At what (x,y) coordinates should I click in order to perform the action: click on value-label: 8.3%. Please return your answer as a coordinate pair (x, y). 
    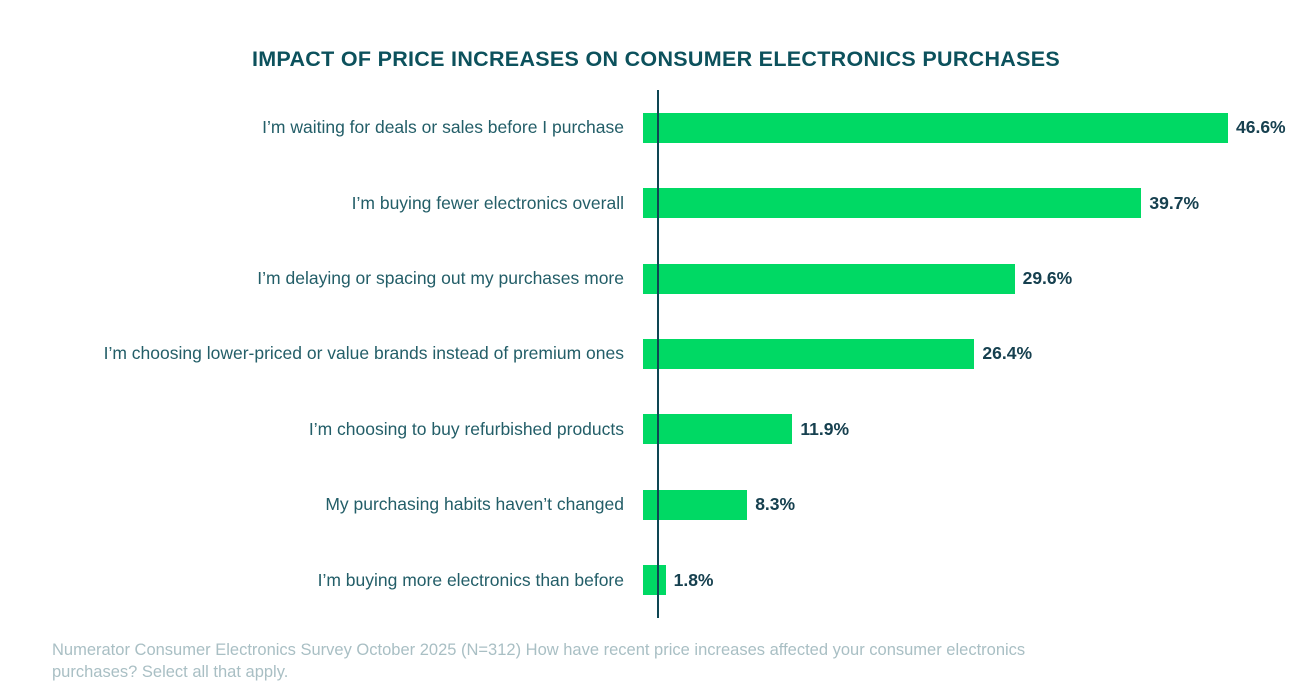
    Looking at the image, I should click on (775, 504).